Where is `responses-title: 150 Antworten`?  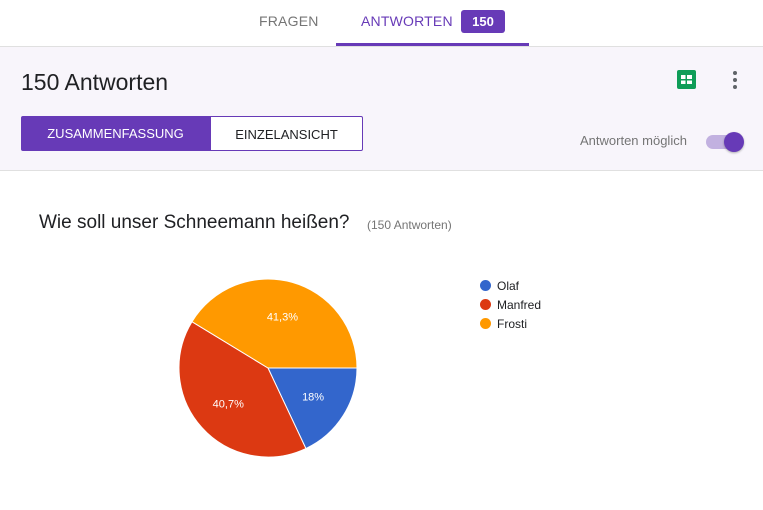 responses-title: 150 Antworten is located at coordinates (95, 82).